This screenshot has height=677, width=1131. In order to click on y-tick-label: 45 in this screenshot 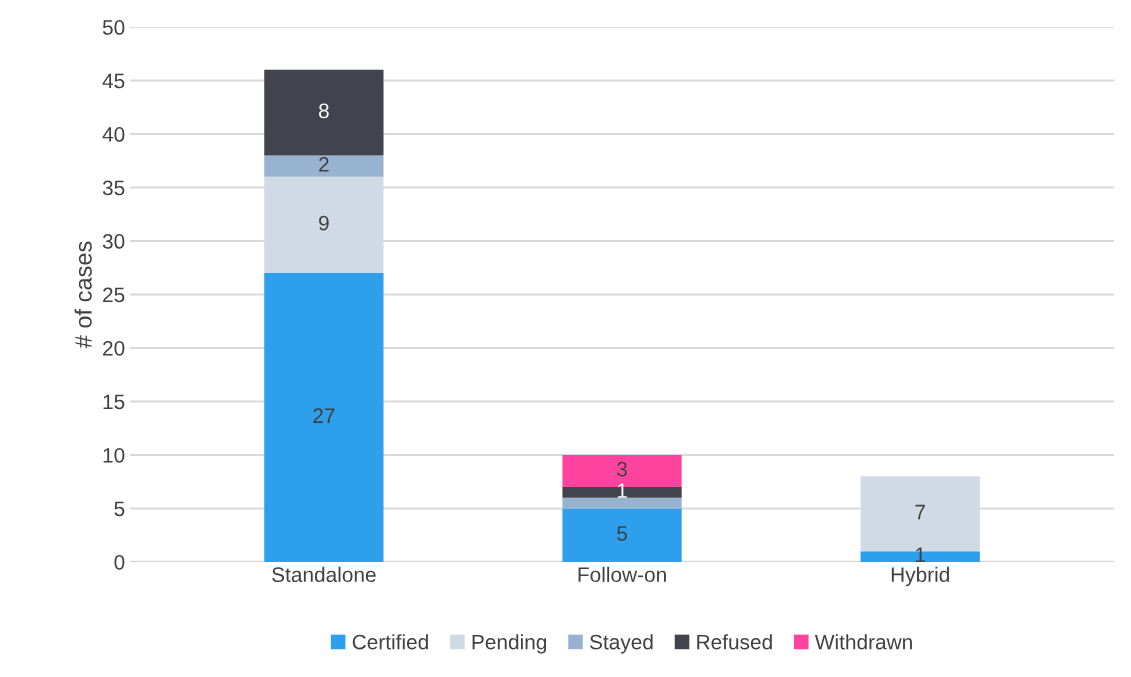, I will do `click(113, 81)`.